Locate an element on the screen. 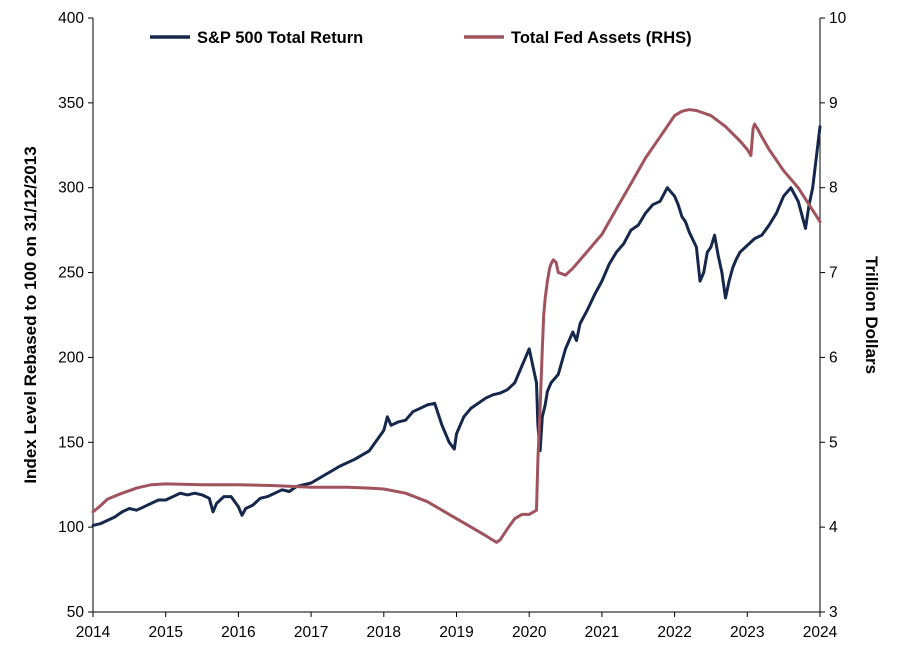  x-tick-label: 2020 is located at coordinates (529, 632).